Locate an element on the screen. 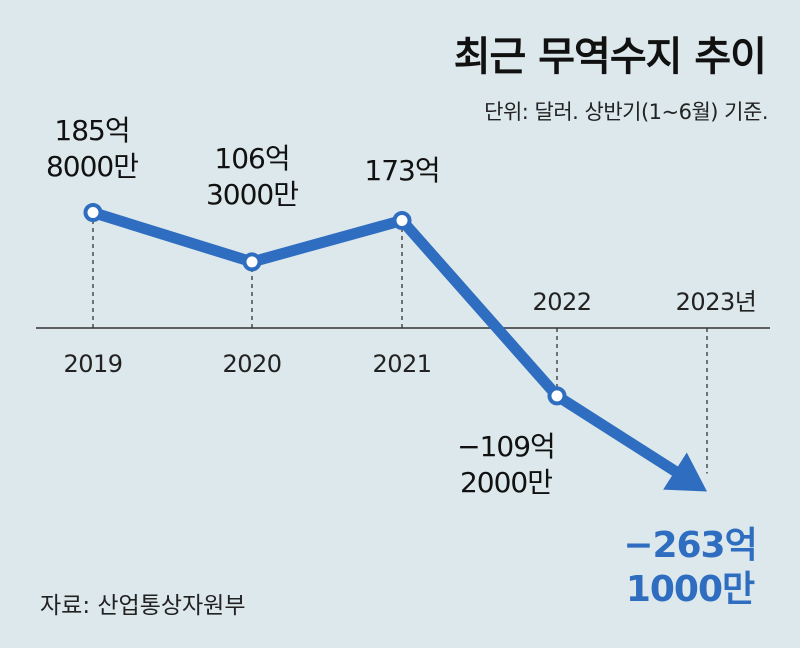 Image resolution: width=800 pixels, height=648 pixels. series-arrowhead is located at coordinates (685, 472).